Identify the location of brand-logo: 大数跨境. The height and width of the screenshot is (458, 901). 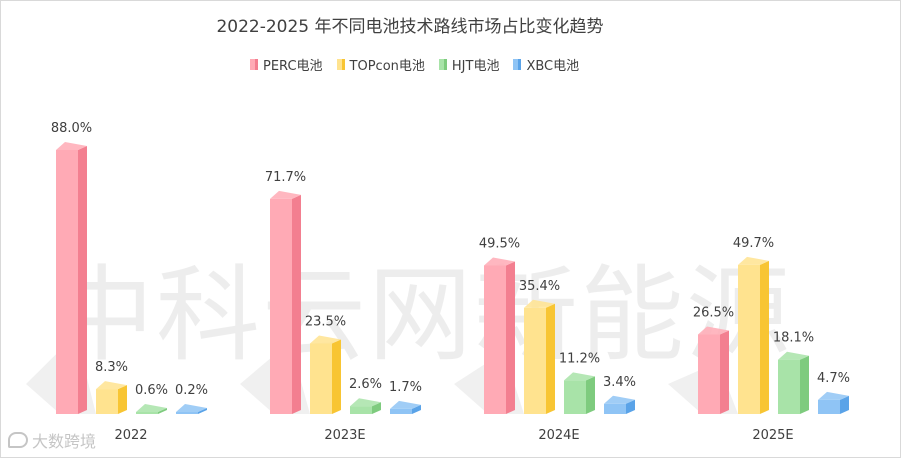
(52, 440).